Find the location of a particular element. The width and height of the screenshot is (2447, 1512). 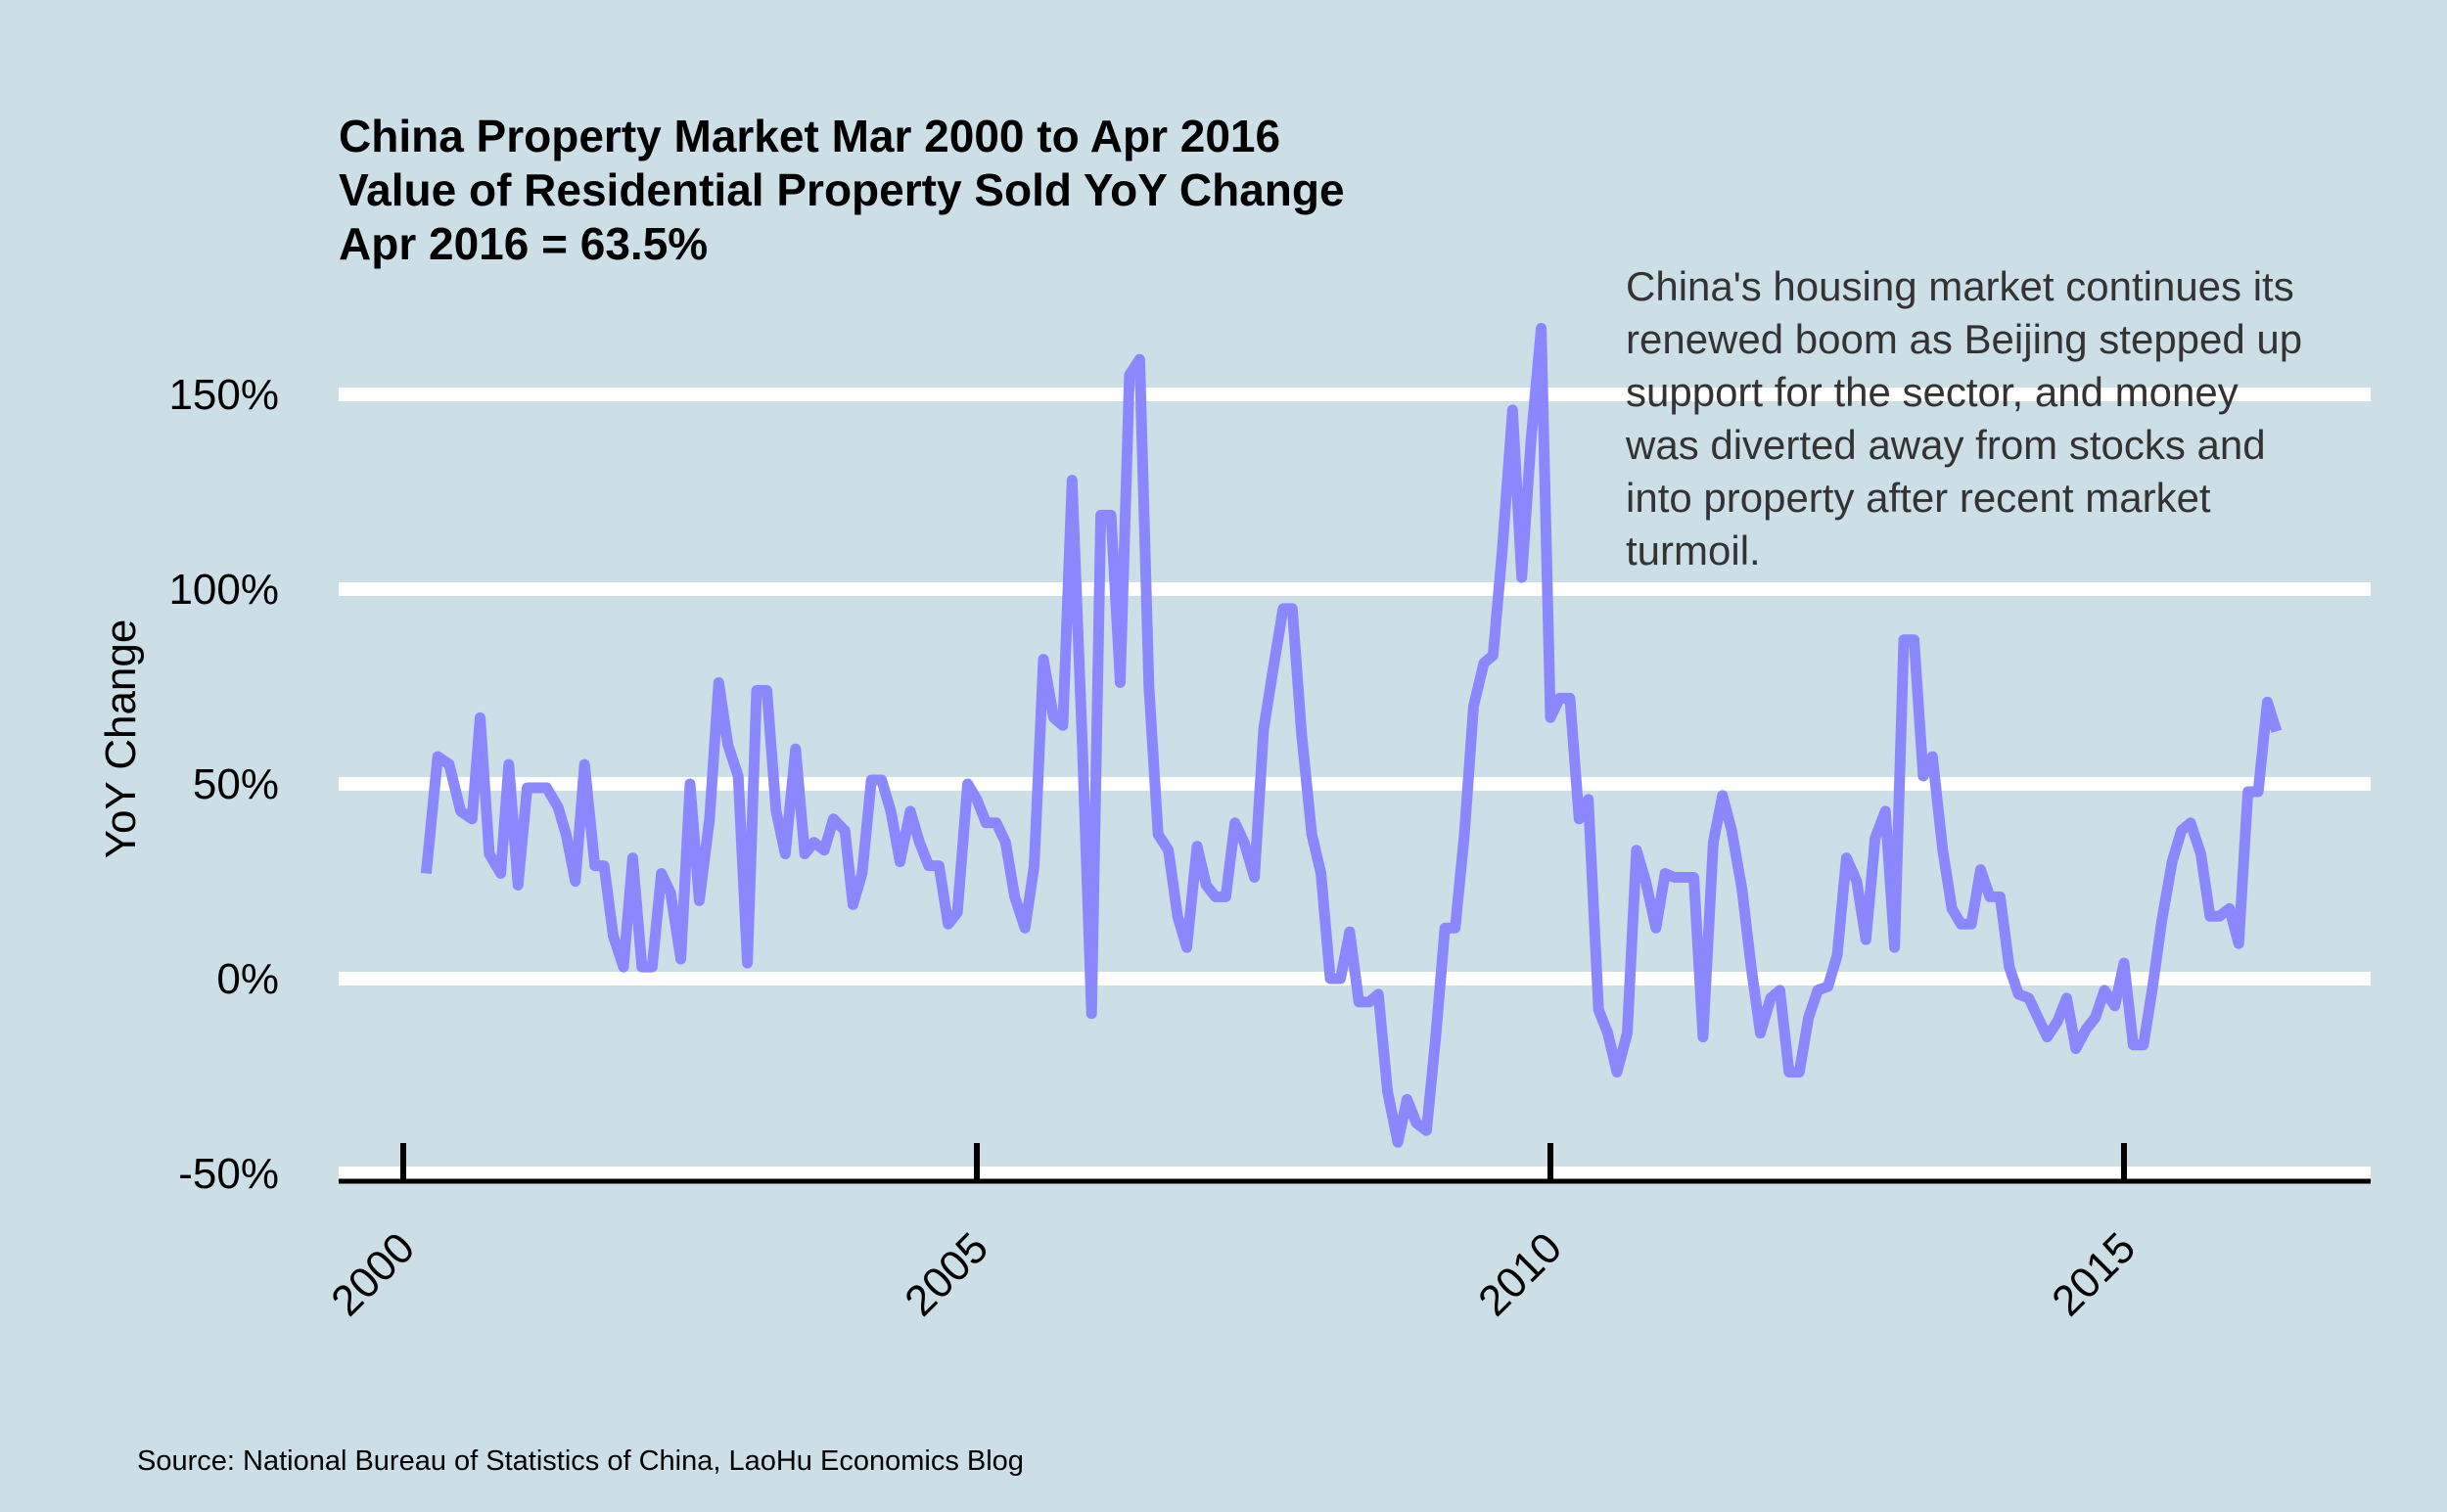

chart-subtitle-2: Apr 2016 = 63.5% is located at coordinates (523, 243).